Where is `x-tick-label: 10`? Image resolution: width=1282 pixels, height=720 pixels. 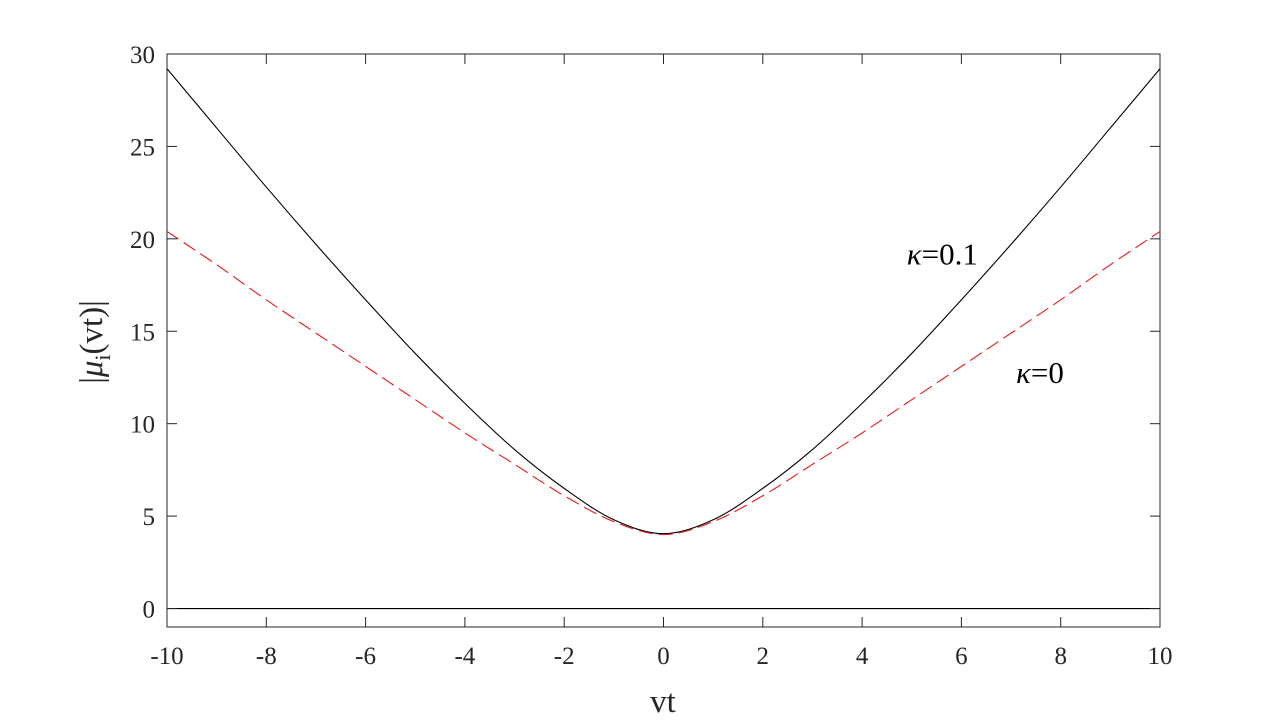
x-tick-label: 10 is located at coordinates (1160, 656).